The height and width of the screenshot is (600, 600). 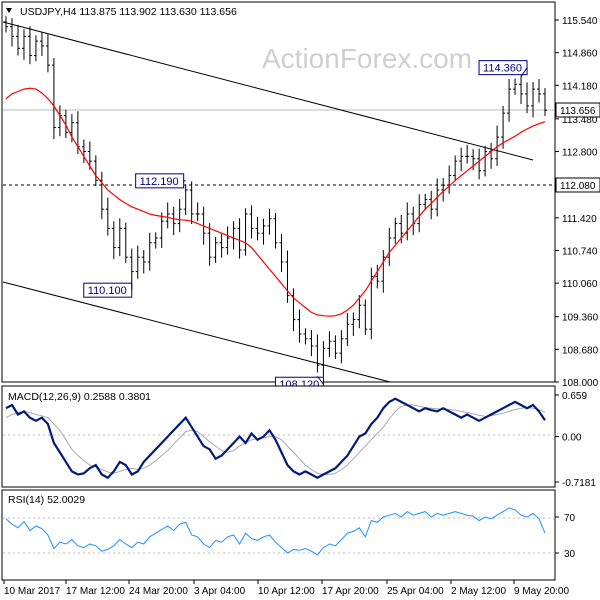 I want to click on rsi-axis: 70 30, so click(x=565, y=536).